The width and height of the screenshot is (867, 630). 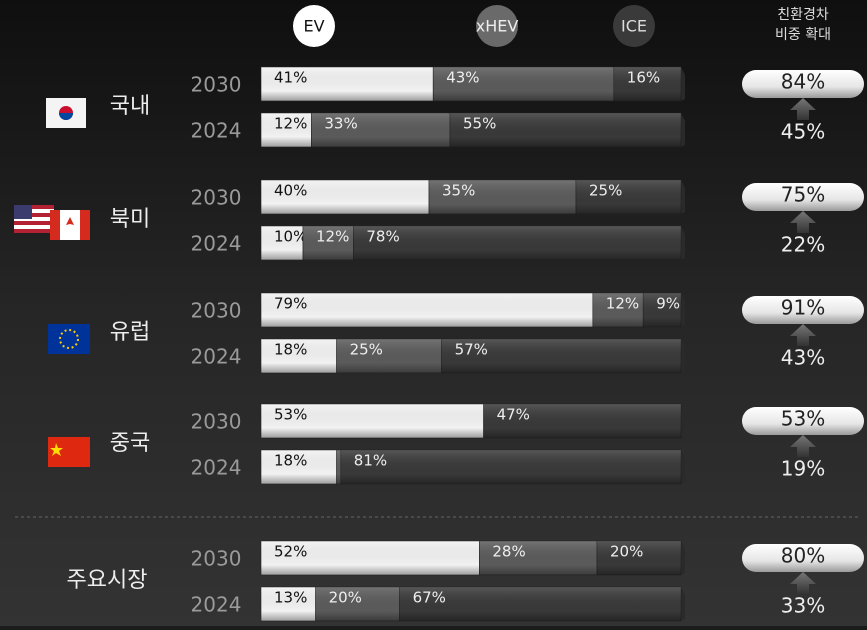 What do you see at coordinates (479, 124) in the screenshot?
I see `value-label: 55%` at bounding box center [479, 124].